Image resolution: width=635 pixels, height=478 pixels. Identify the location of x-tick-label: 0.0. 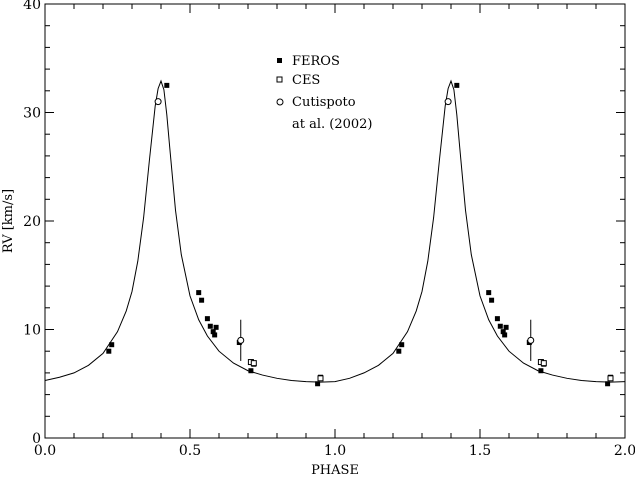
(45, 451).